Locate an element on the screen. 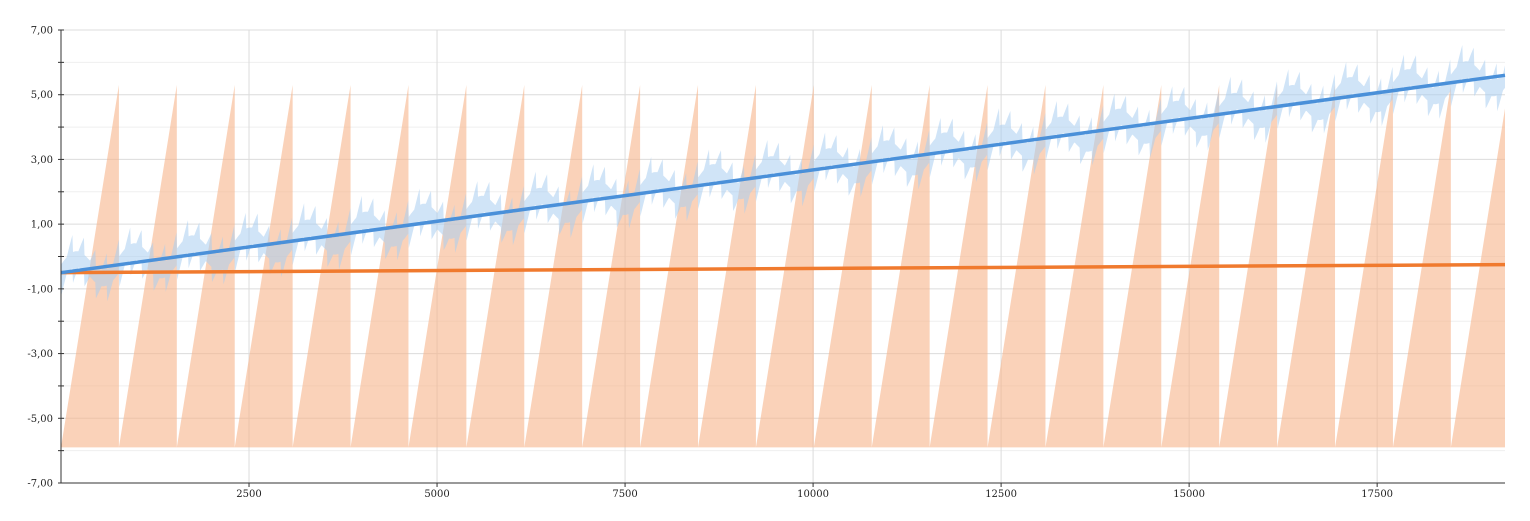  y-tick-label: -1,00 is located at coordinates (40, 289).